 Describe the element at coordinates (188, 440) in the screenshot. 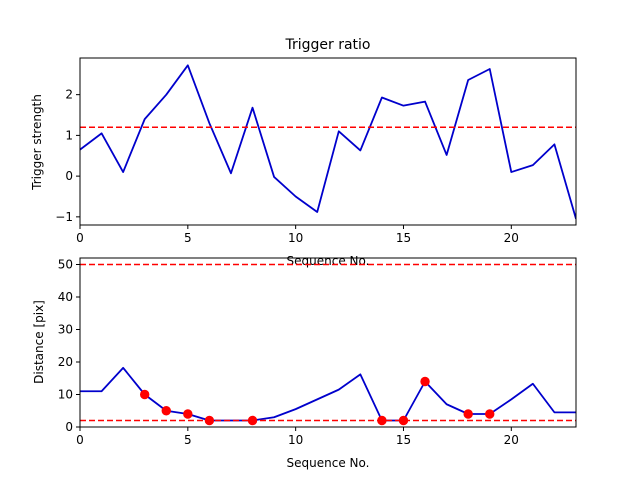

I see `distance-x-tick-label: 5` at that location.